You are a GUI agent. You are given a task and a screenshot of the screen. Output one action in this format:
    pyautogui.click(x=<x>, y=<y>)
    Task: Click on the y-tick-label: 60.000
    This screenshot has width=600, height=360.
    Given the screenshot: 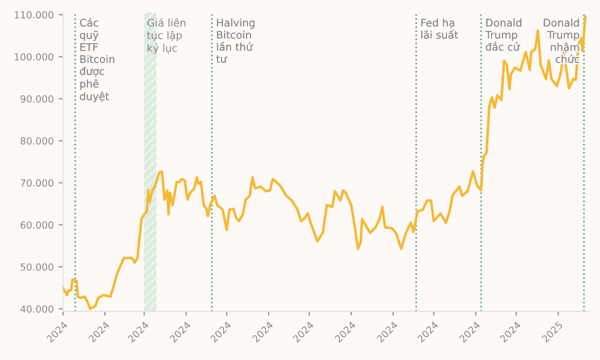 What is the action you would take?
    pyautogui.click(x=37, y=225)
    